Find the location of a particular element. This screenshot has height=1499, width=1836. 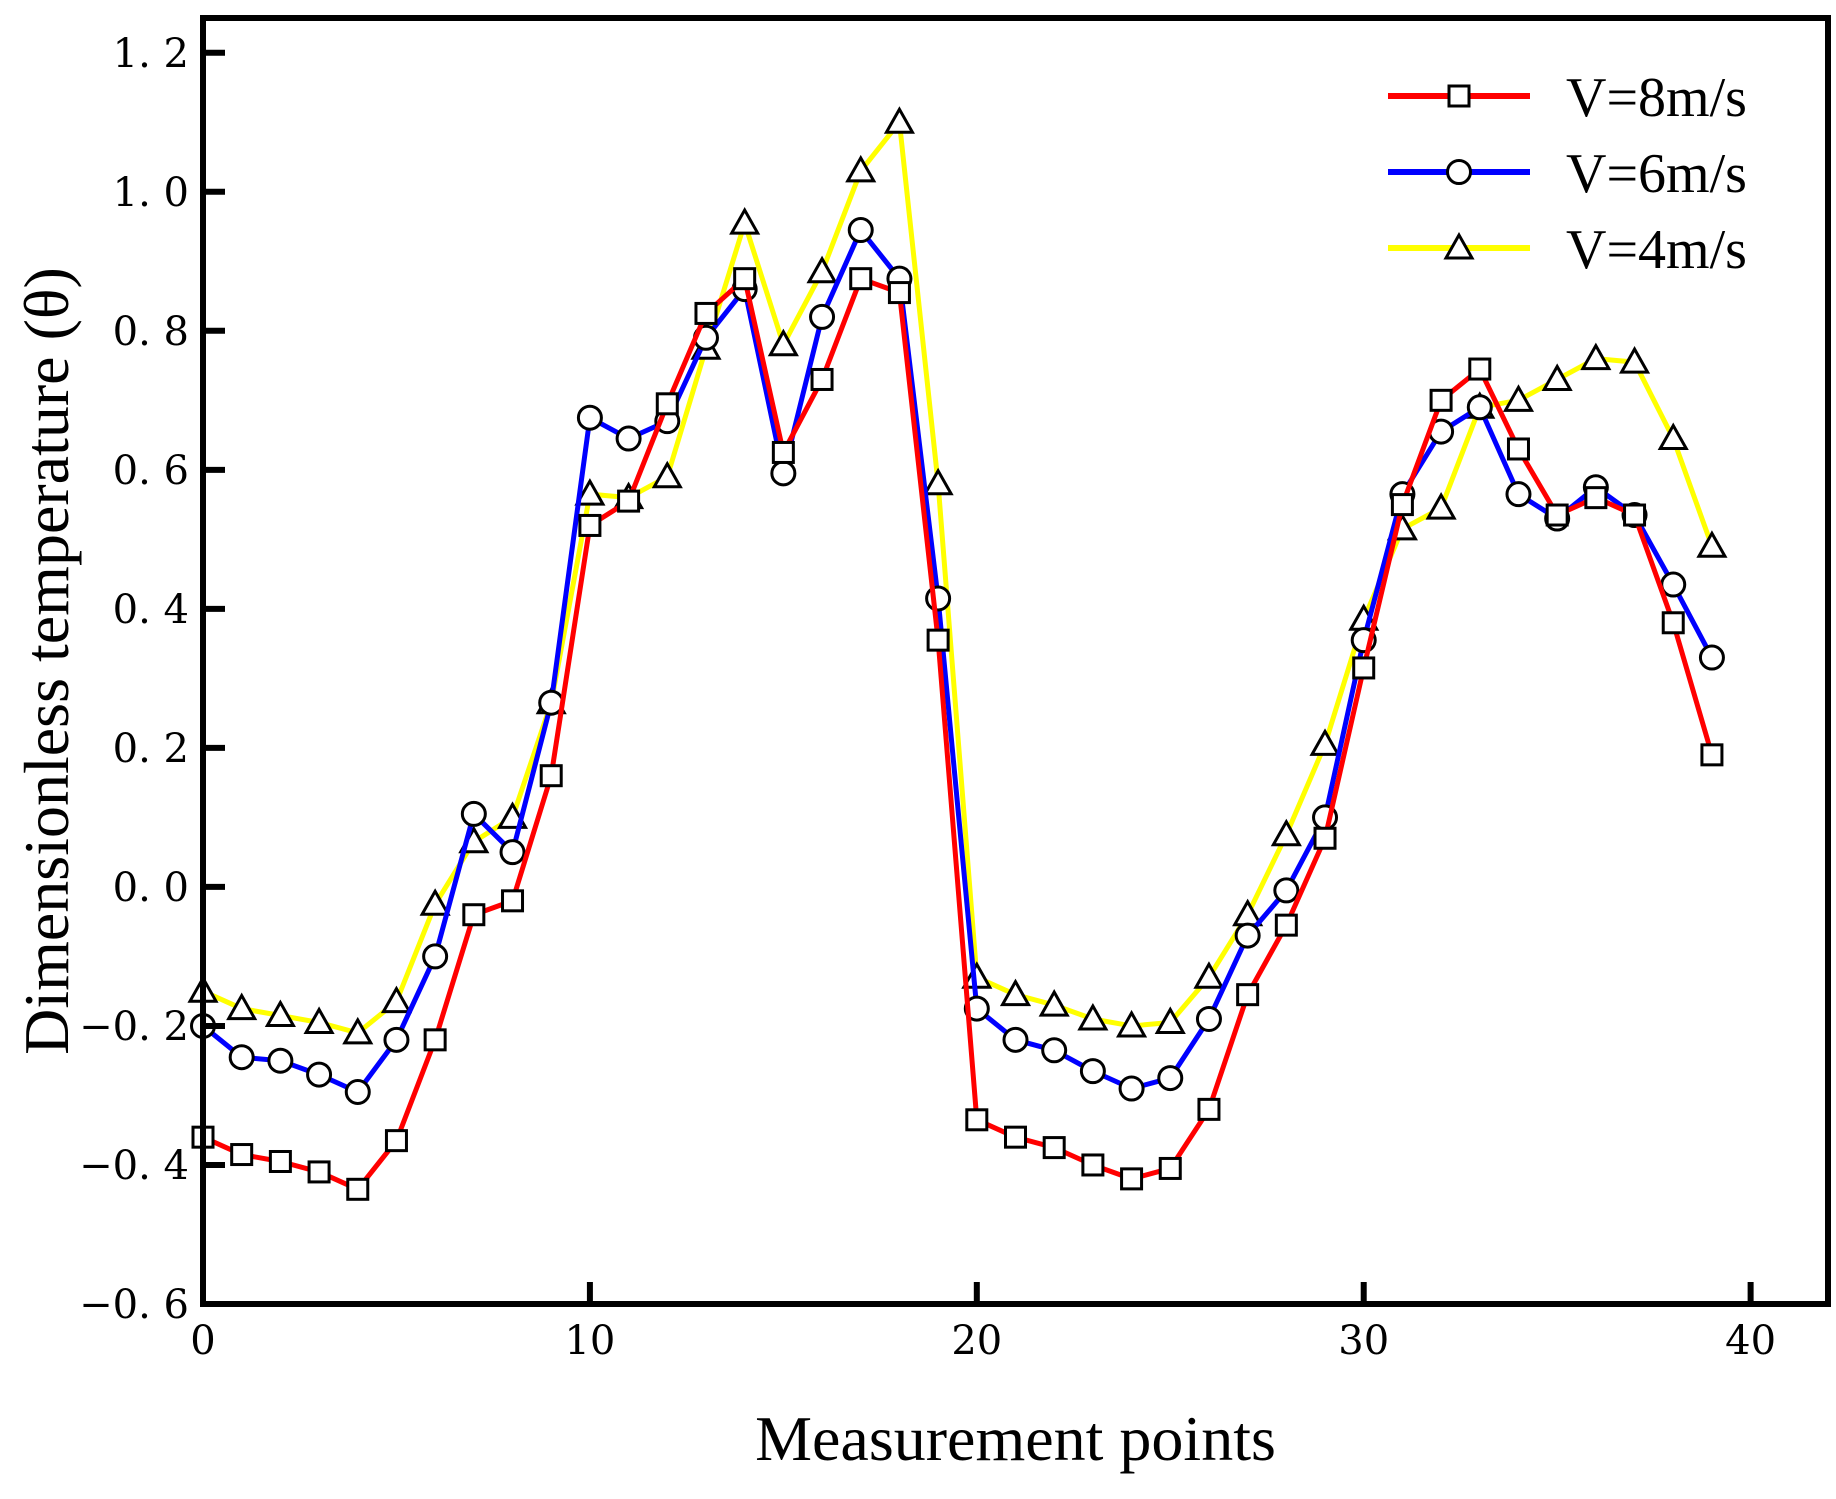

legend-label: V=8m/s is located at coordinates (1656, 98).